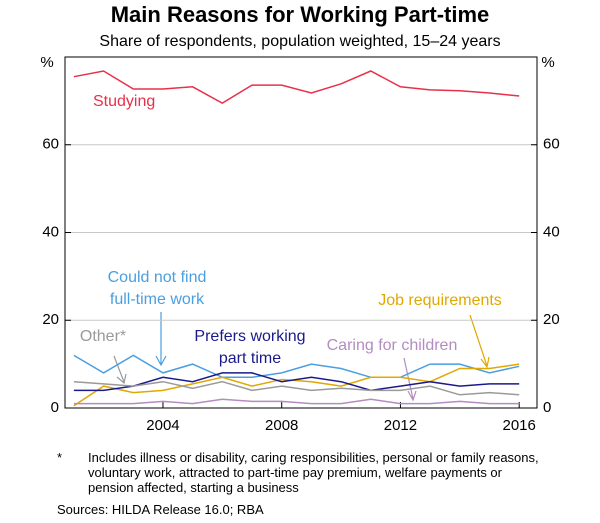 This screenshot has width=600, height=523. Describe the element at coordinates (300, 14) in the screenshot. I see `chart-title: Main Reasons for Working Part-time` at that location.